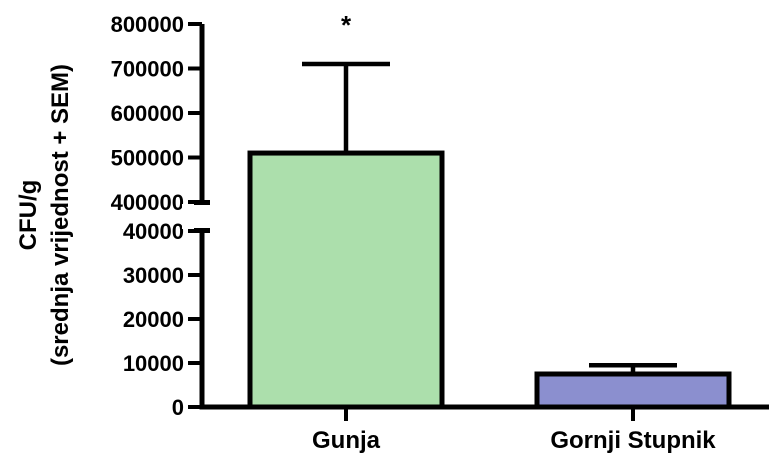 The width and height of the screenshot is (769, 455). I want to click on x-axis: Gunja Gornji Stupnik, so click(484, 429).